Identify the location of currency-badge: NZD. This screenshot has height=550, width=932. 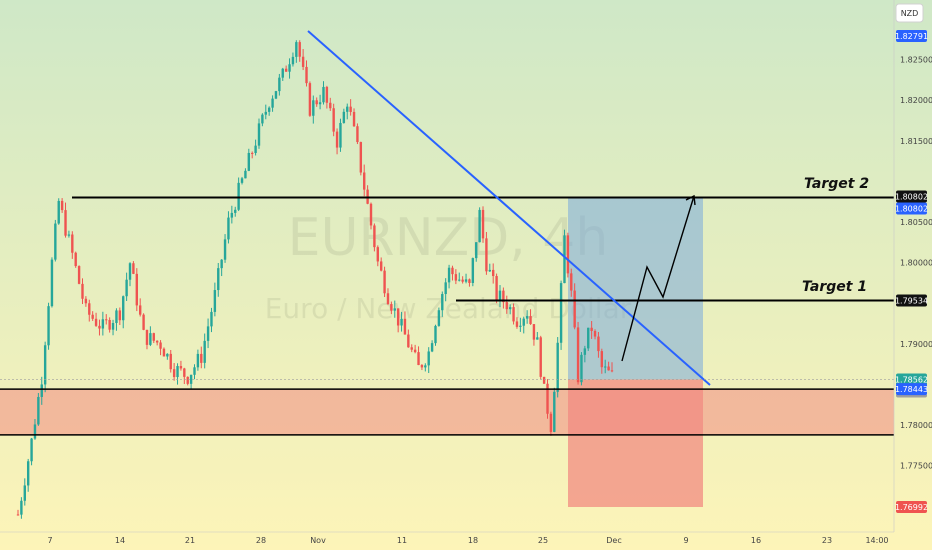
(909, 13).